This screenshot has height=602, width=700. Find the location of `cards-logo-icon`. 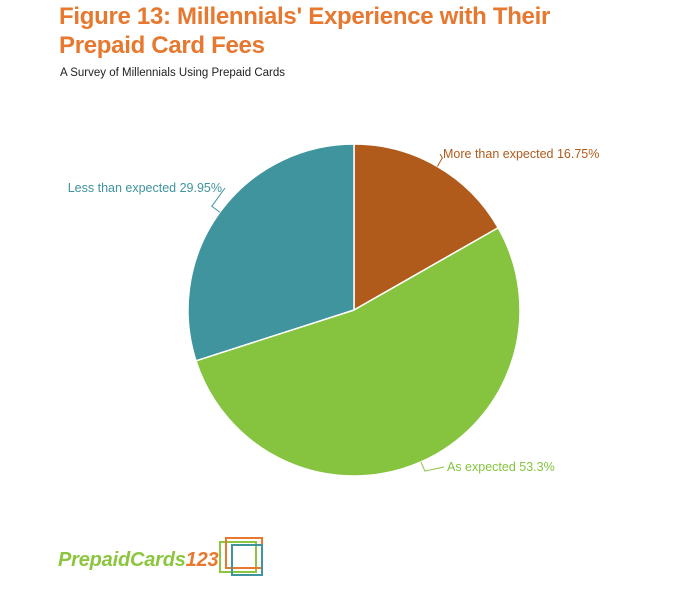

cards-logo-icon is located at coordinates (241, 556).